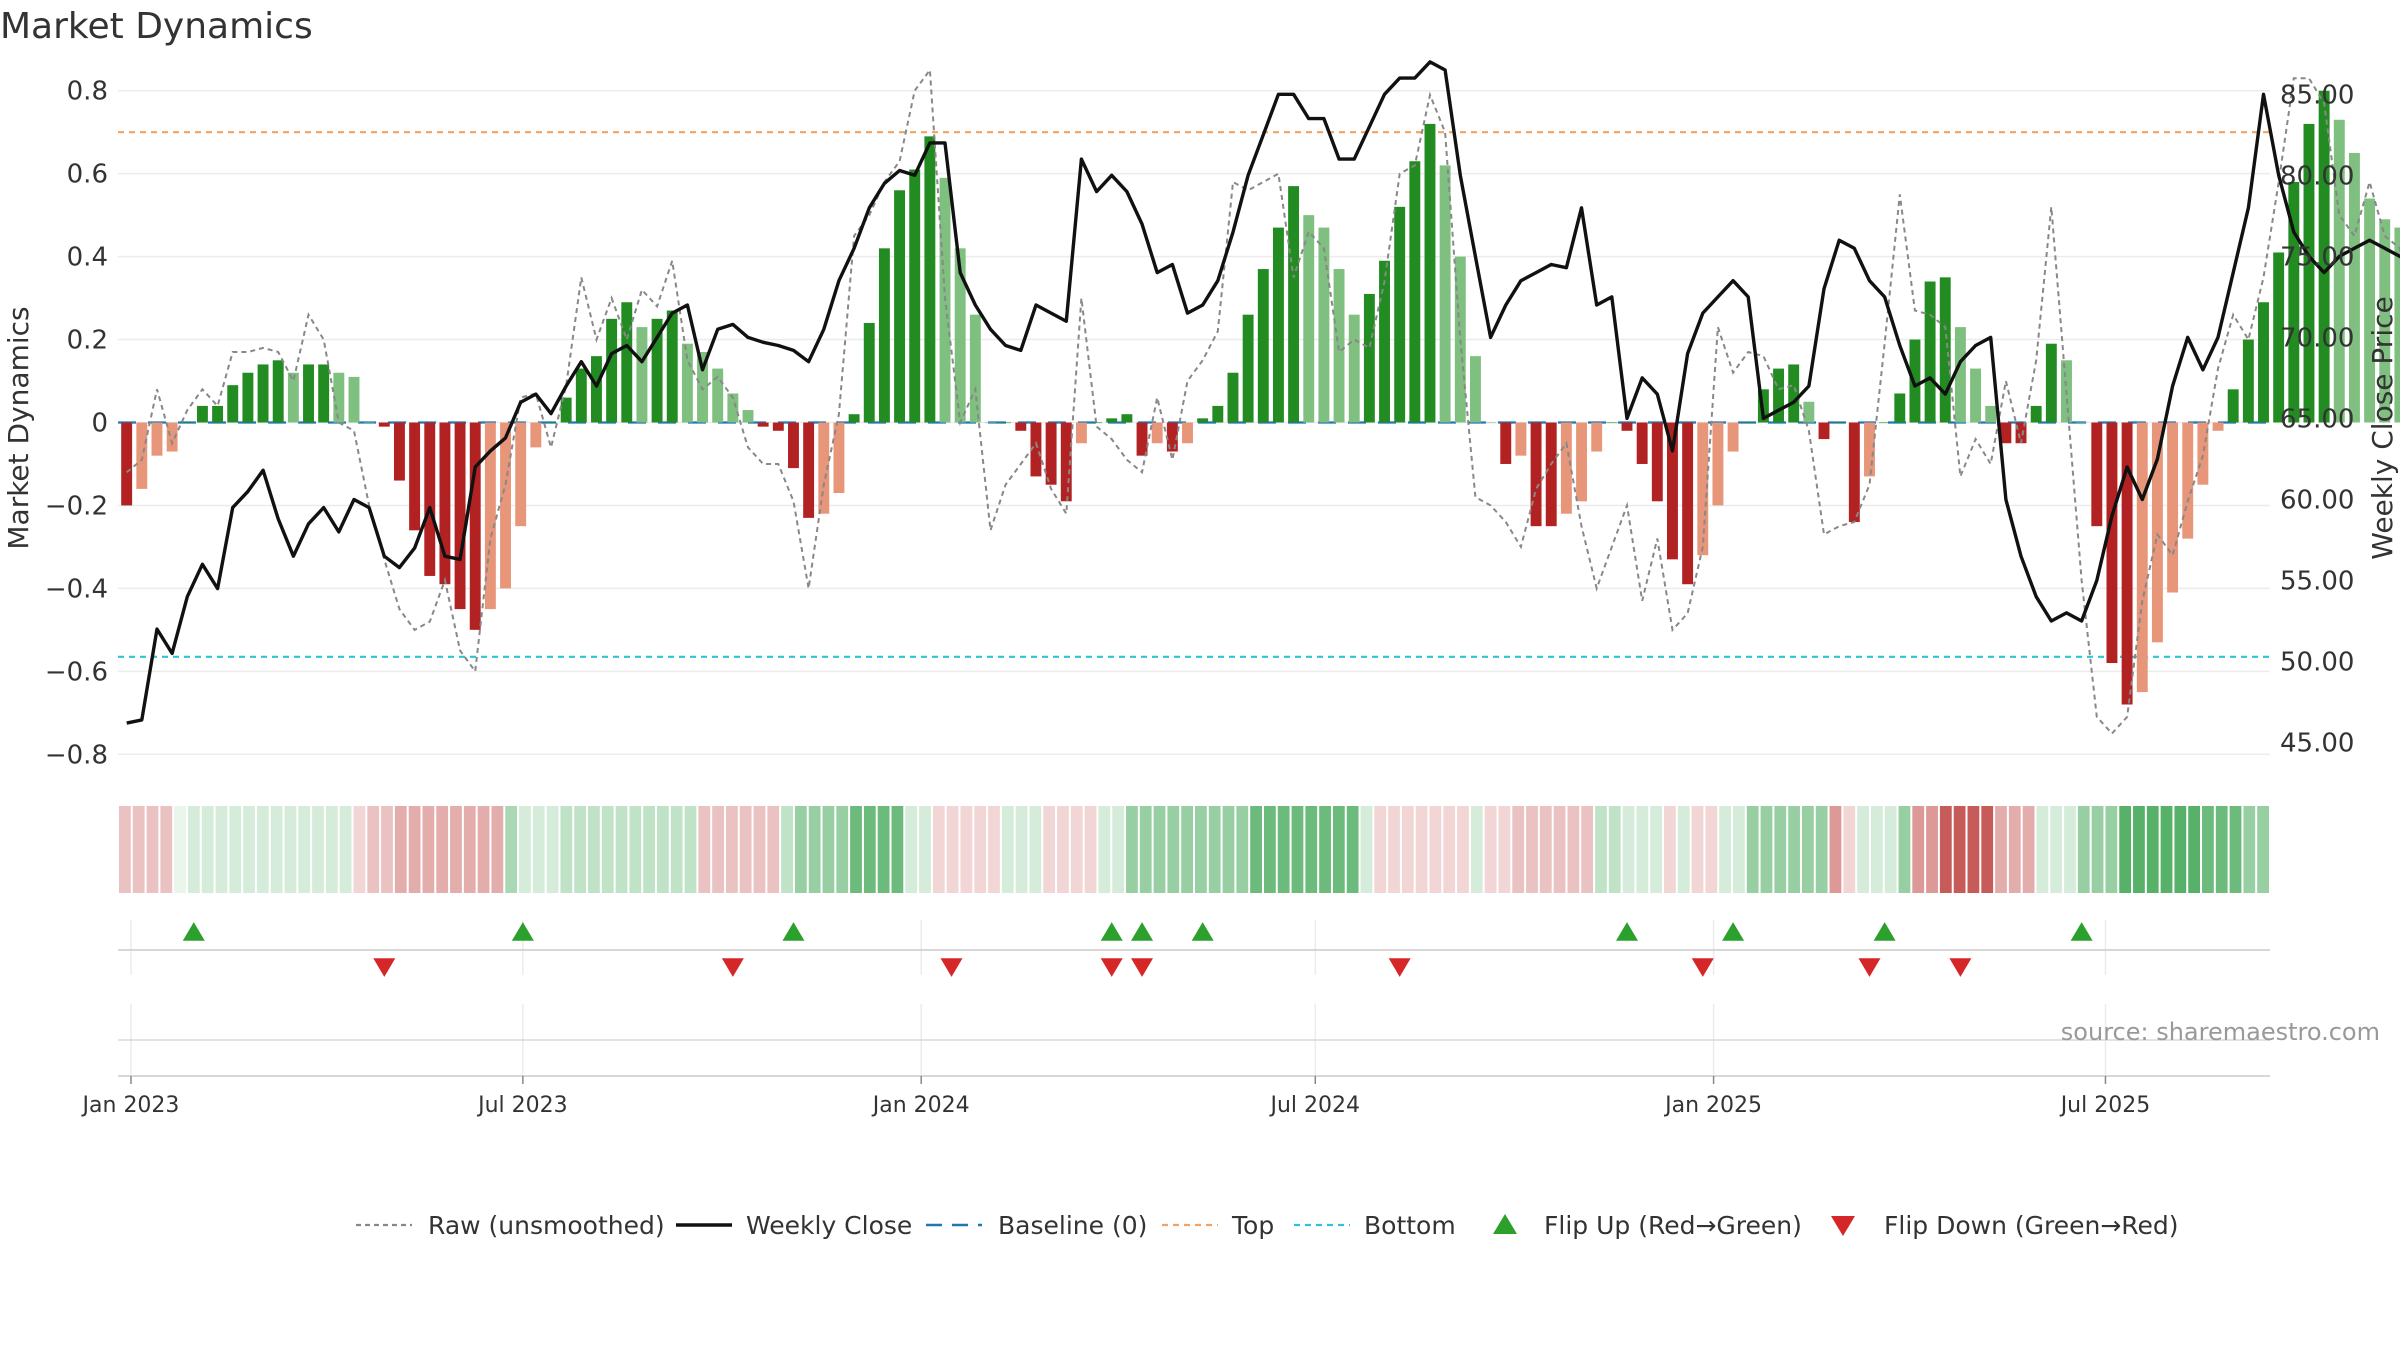 The width and height of the screenshot is (2400, 1350). I want to click on left-tick-label: 0.4, so click(87, 258).